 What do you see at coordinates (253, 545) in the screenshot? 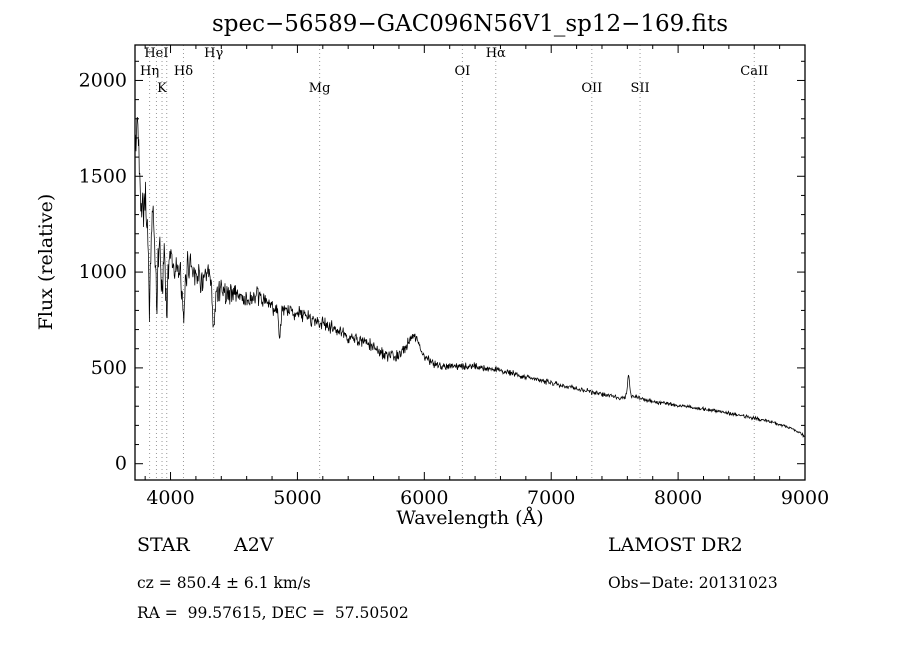
I see `object-subclass-label: A2V` at bounding box center [253, 545].